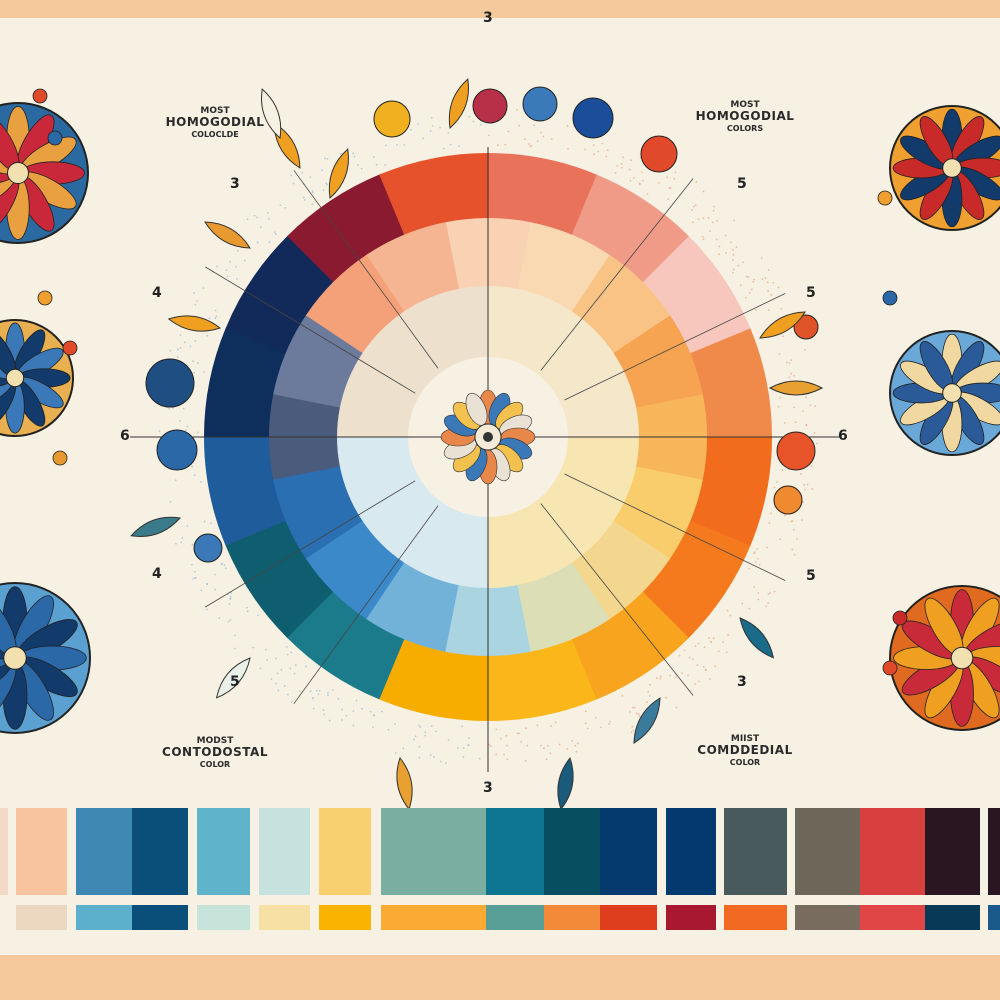  I want to click on label-line: HOMOGODIAL, so click(215, 123).